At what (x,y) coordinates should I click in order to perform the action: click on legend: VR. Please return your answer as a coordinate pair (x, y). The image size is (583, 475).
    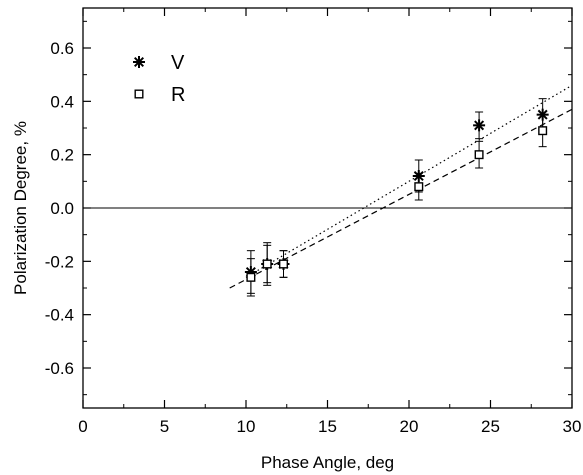
    Looking at the image, I should click on (159, 79).